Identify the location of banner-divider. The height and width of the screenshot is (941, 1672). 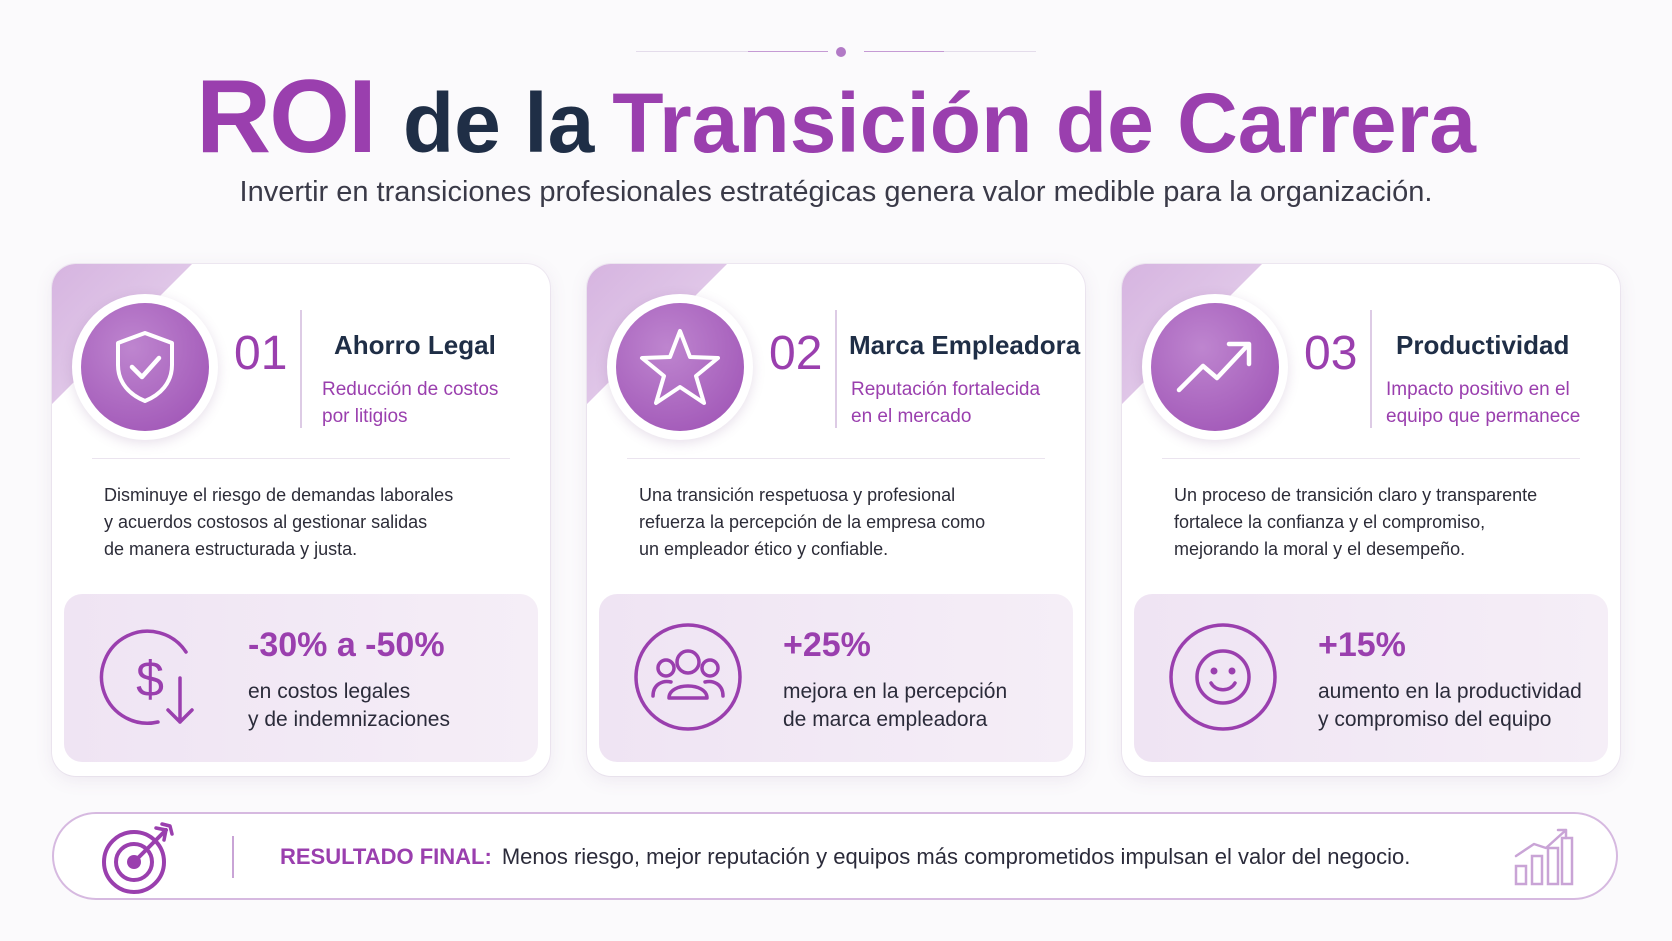
(233, 857).